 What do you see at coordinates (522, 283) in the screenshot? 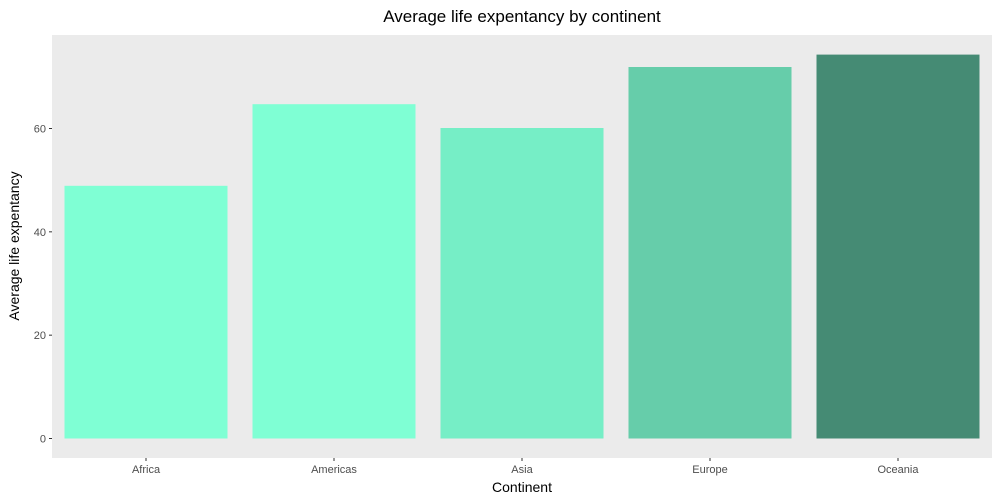
I see `bar-asia` at bounding box center [522, 283].